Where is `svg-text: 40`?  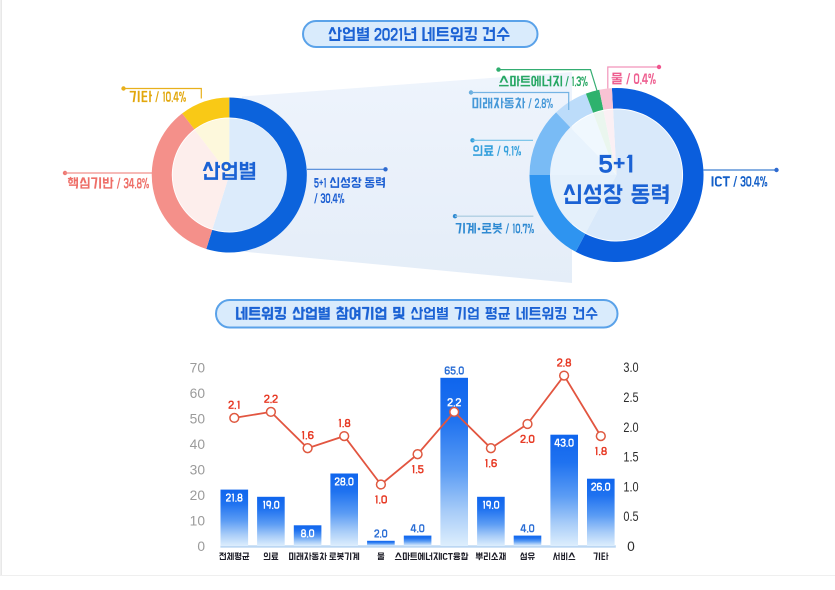
svg-text: 40 is located at coordinates (198, 444).